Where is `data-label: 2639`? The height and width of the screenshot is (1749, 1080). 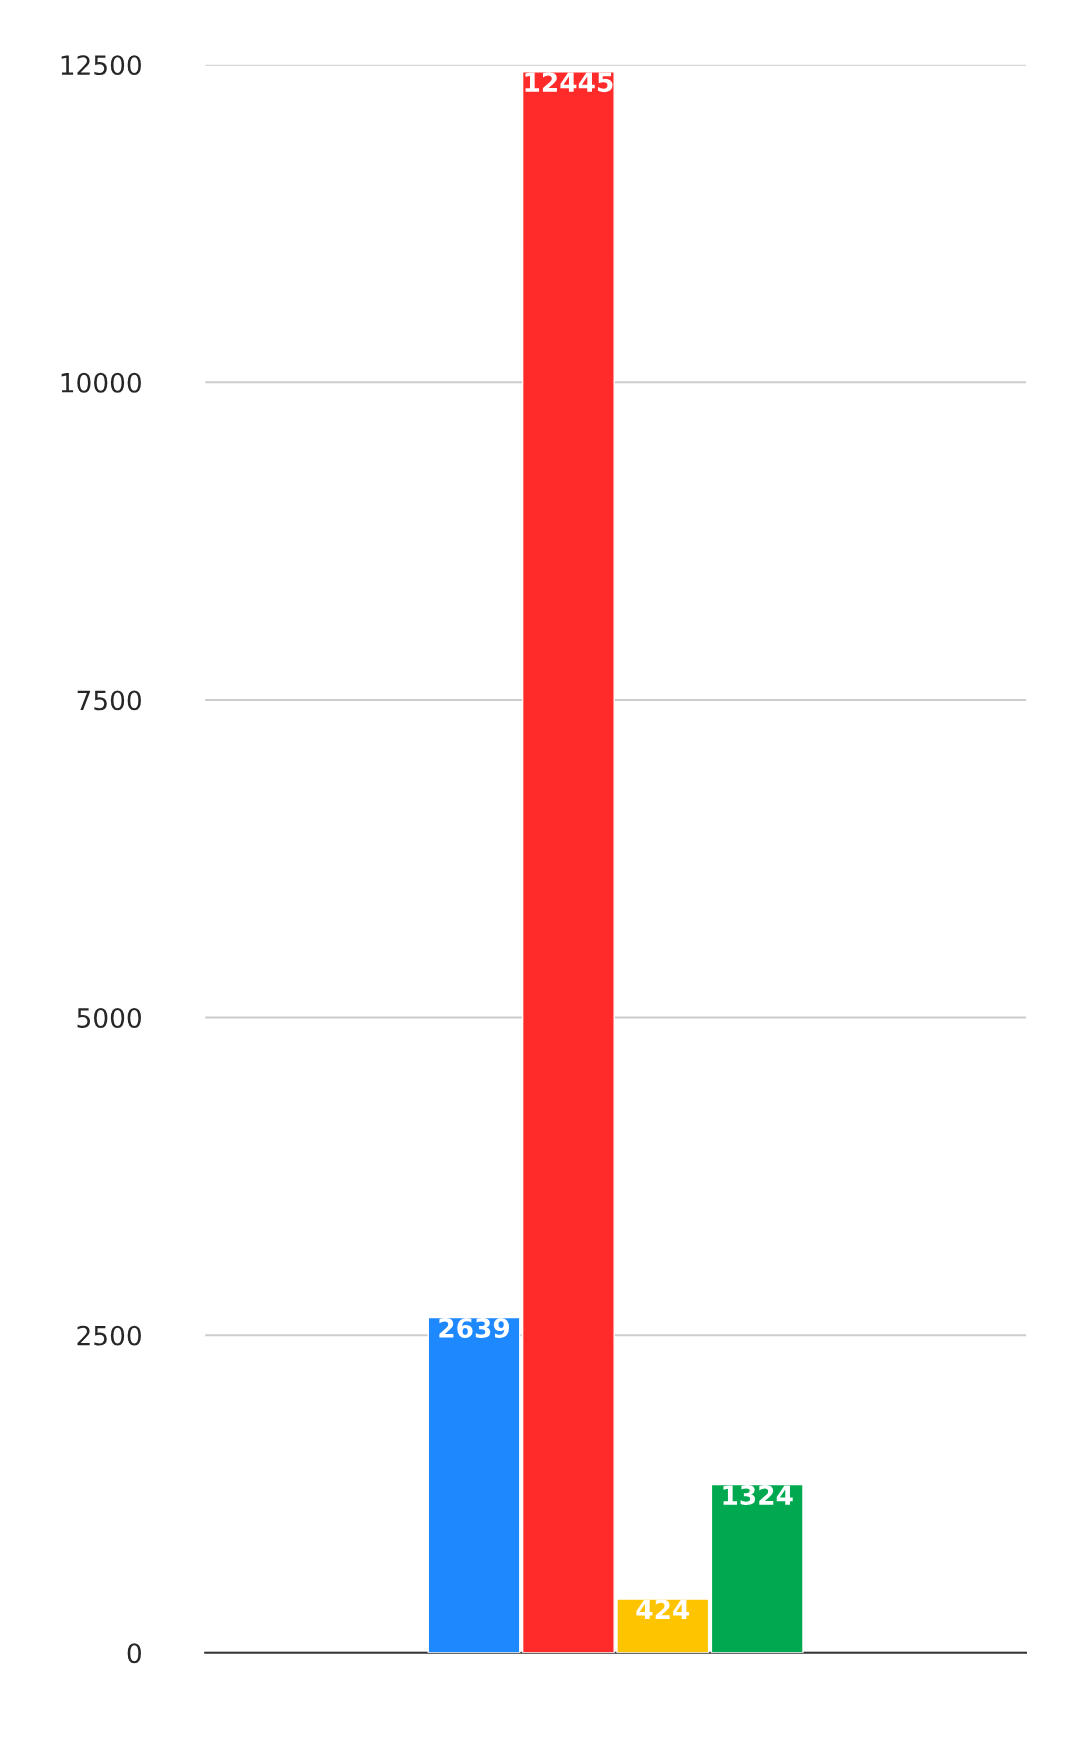 data-label: 2639 is located at coordinates (474, 1327).